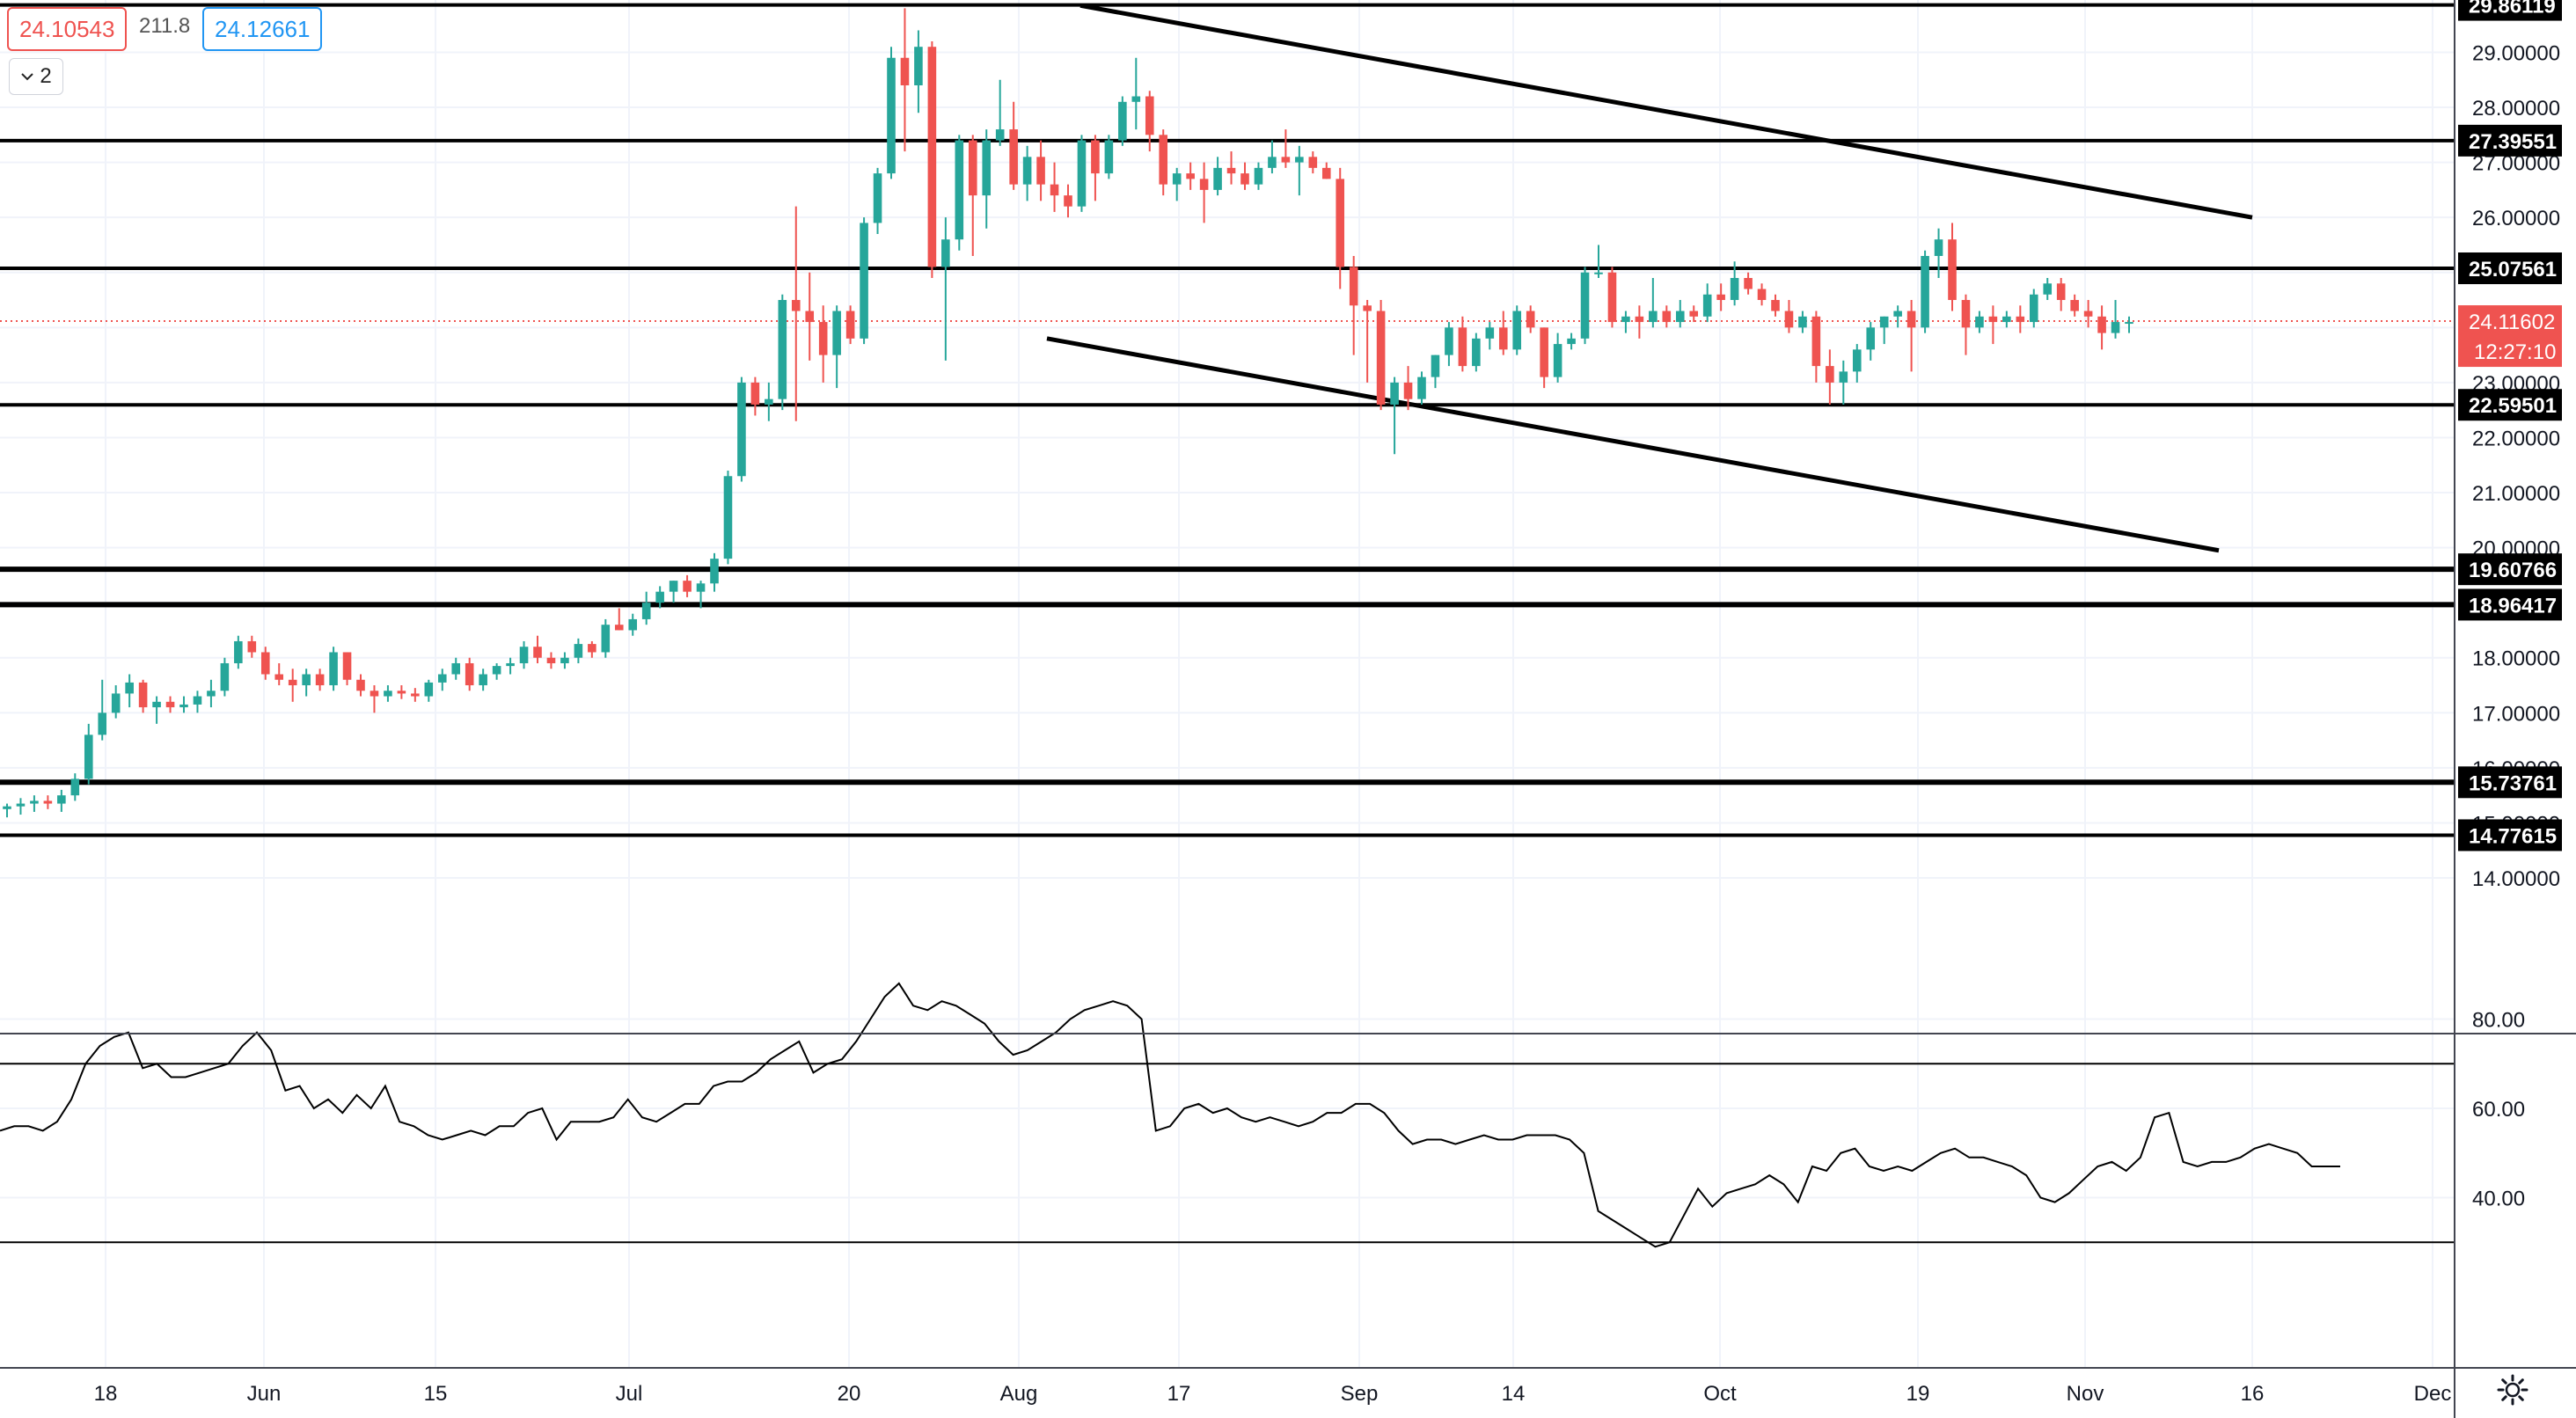  What do you see at coordinates (67, 29) in the screenshot?
I see `sell-price-box: 24.10543` at bounding box center [67, 29].